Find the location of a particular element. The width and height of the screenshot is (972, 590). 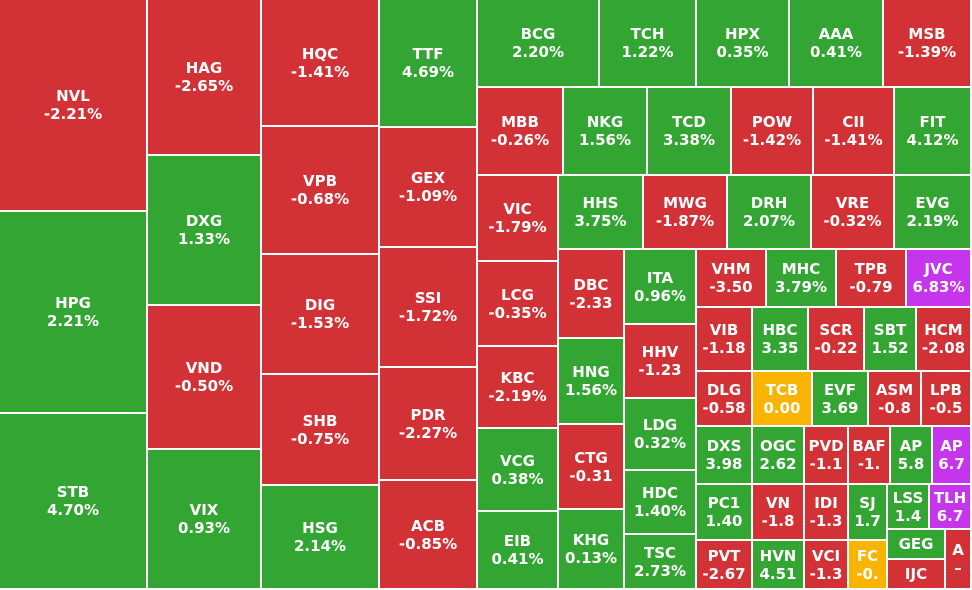

treemap-cell-hpx: HPX 0.35% is located at coordinates (743, 44).